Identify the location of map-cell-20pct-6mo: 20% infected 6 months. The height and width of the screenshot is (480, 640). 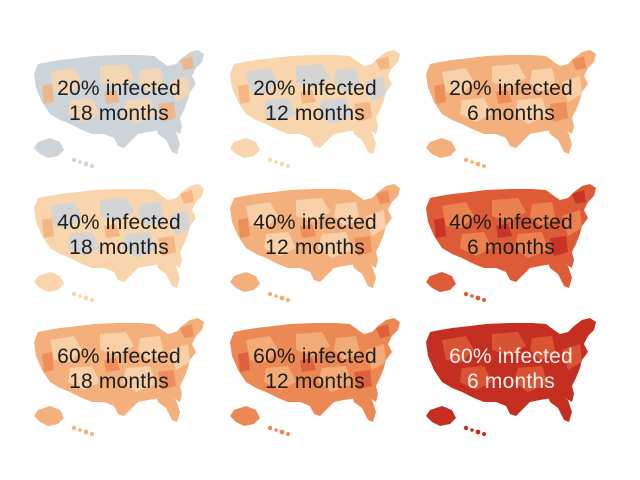
(517, 106).